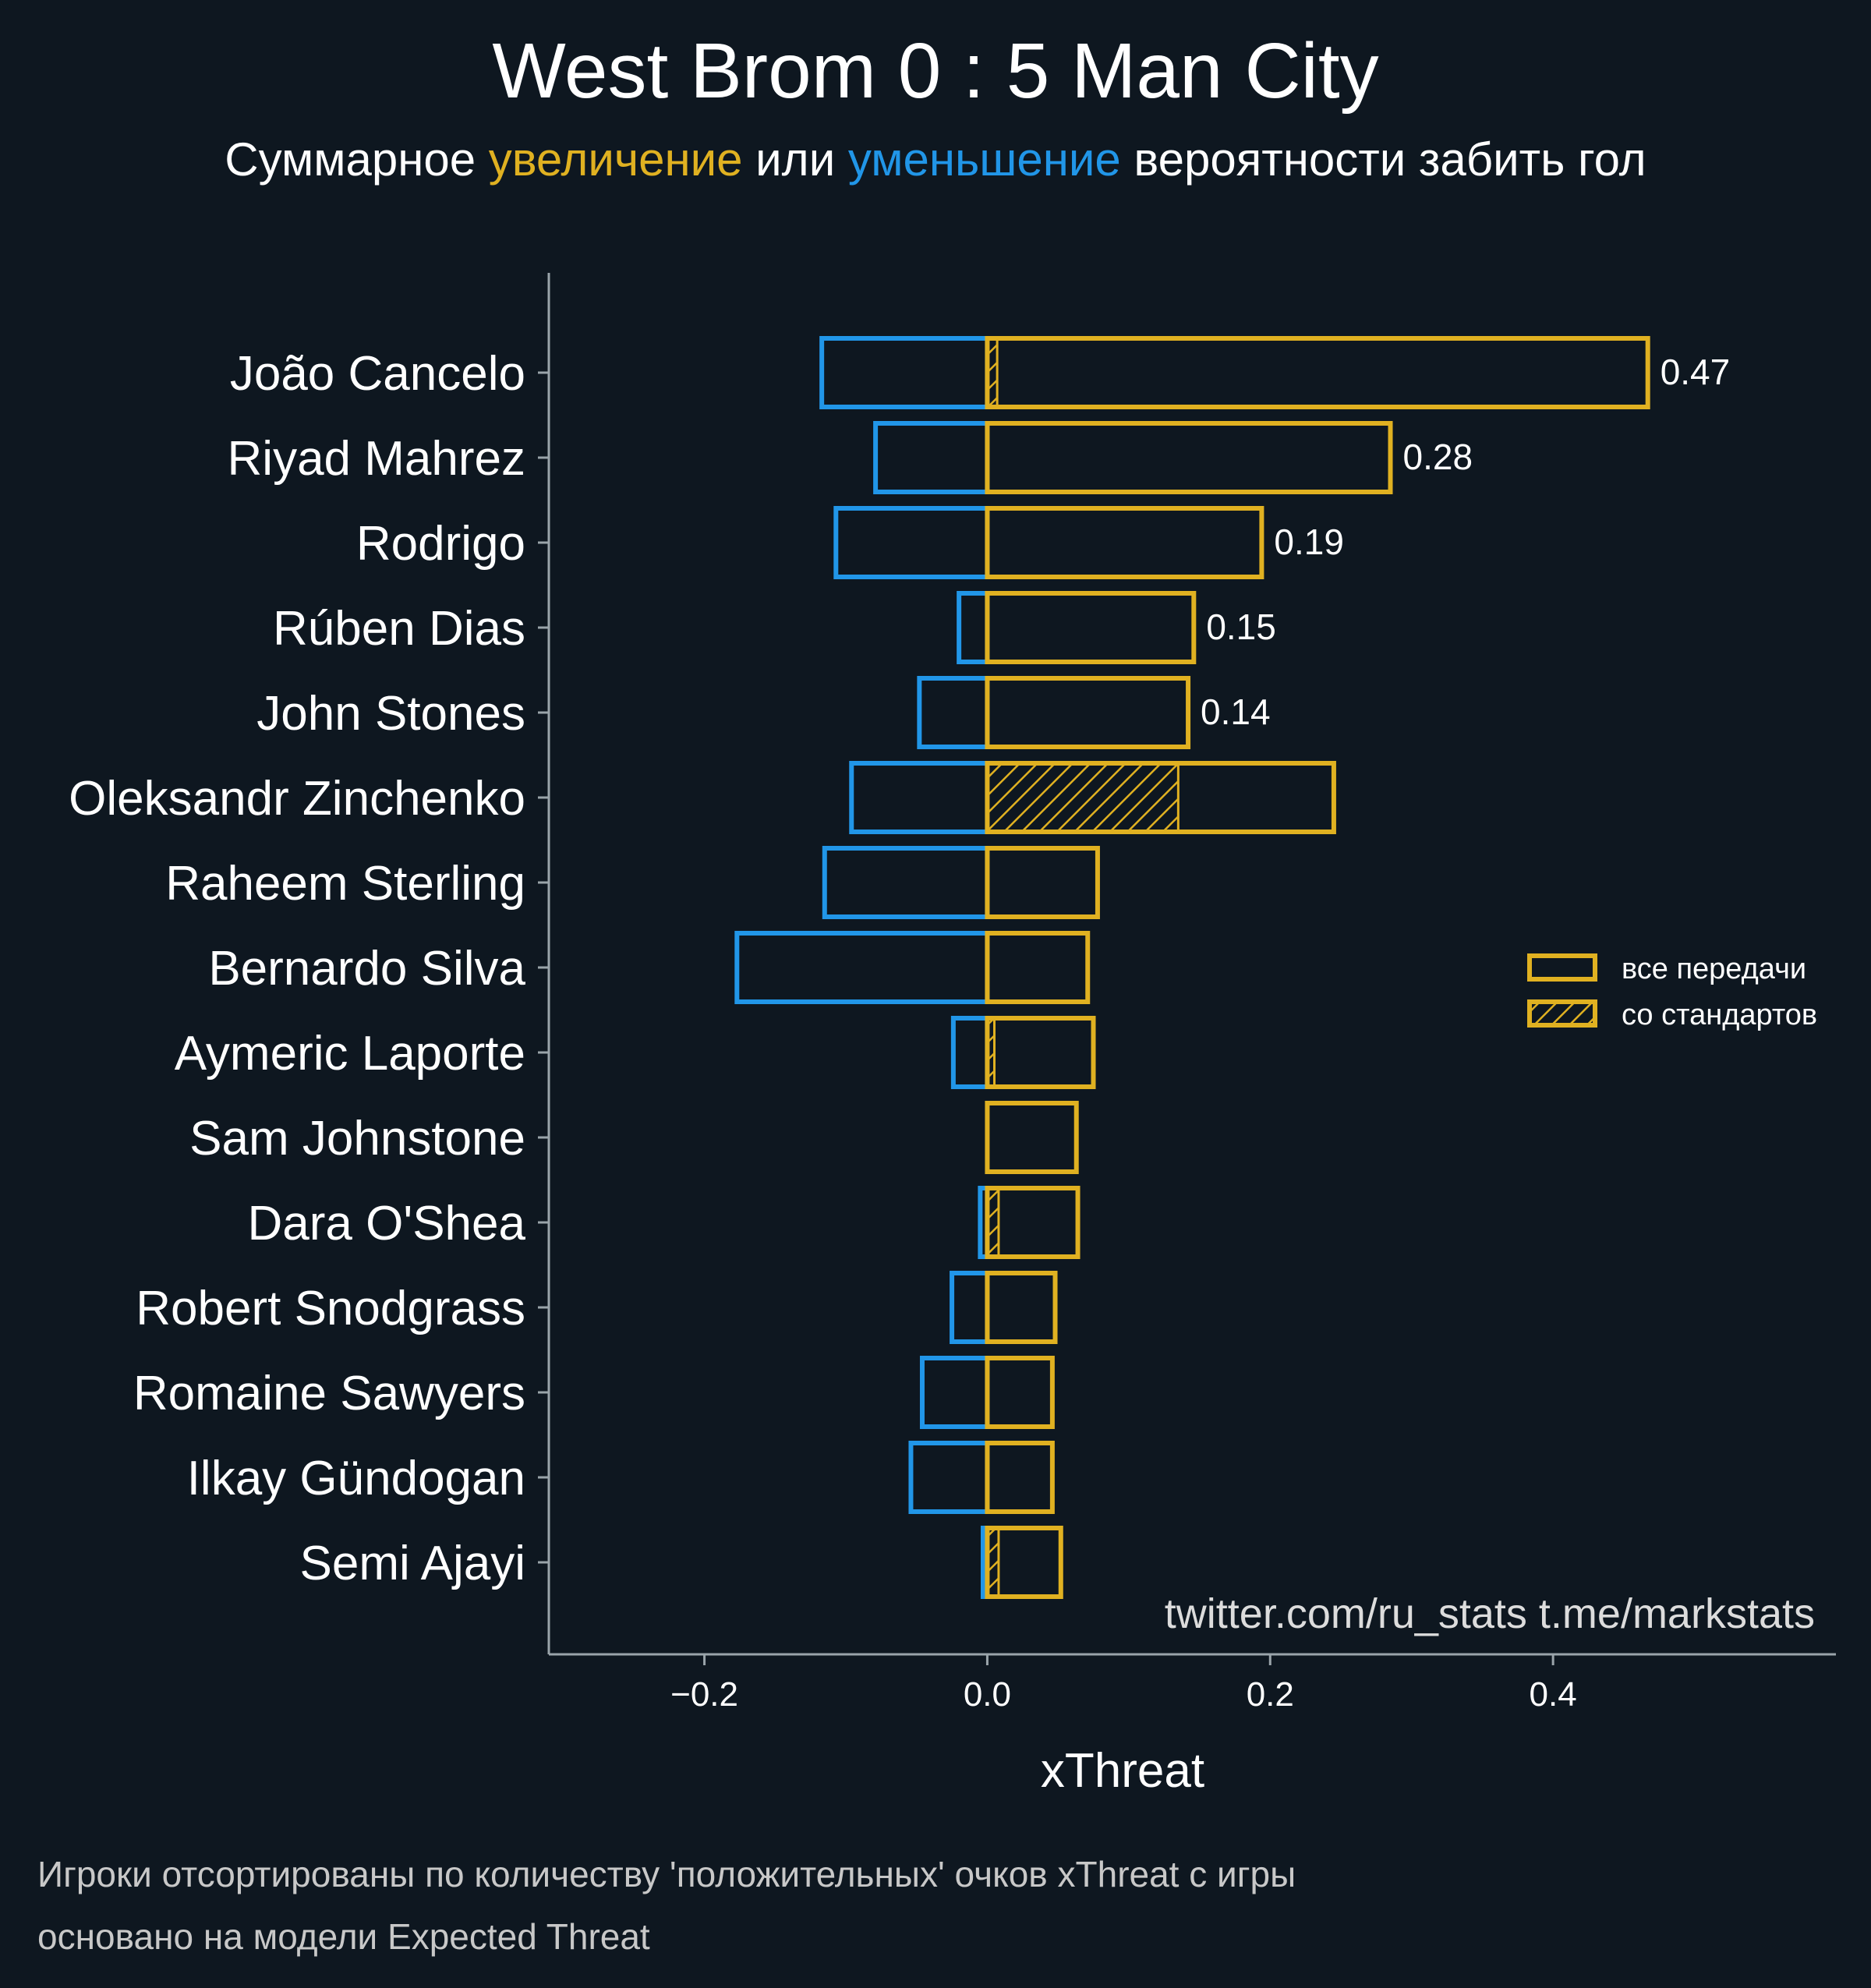  Describe the element at coordinates (345, 884) in the screenshot. I see `y-tick-label: Raheem Sterling` at that location.